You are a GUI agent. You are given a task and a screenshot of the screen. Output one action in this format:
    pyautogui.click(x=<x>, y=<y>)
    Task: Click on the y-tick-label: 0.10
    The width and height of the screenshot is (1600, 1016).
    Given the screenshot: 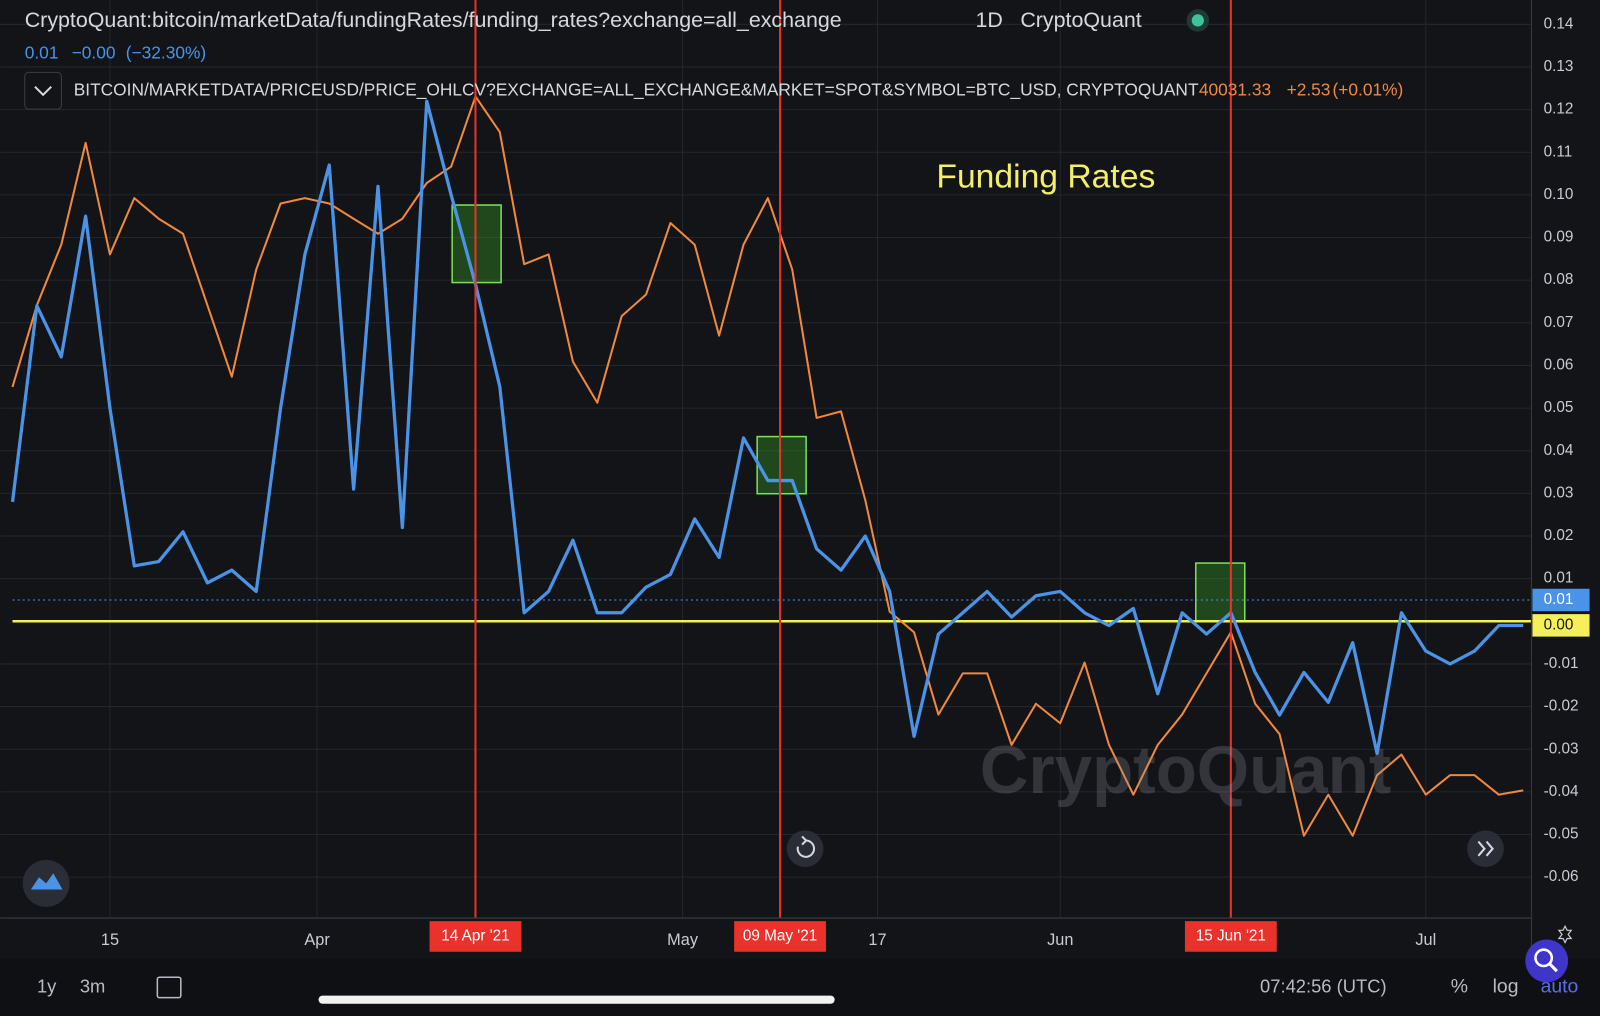 What is the action you would take?
    pyautogui.click(x=1559, y=194)
    